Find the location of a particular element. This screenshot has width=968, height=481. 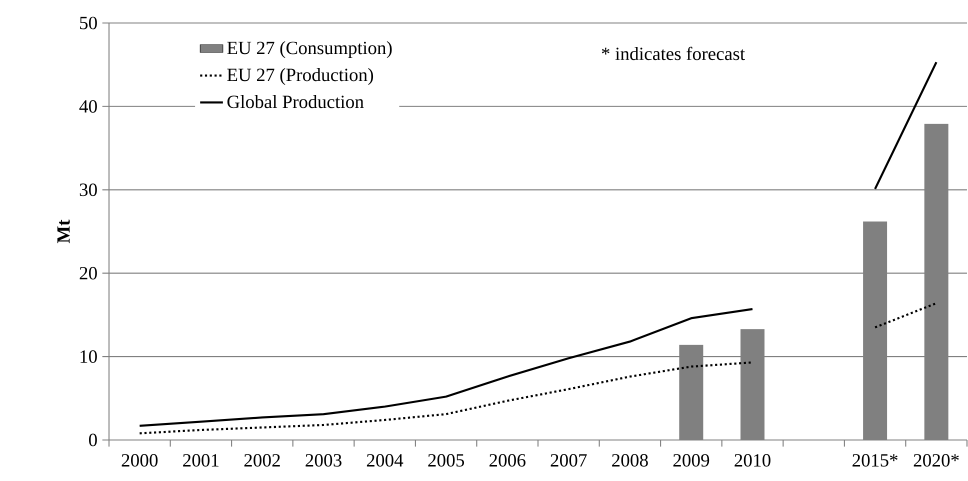

y-tick-label: 20 is located at coordinates (88, 273).